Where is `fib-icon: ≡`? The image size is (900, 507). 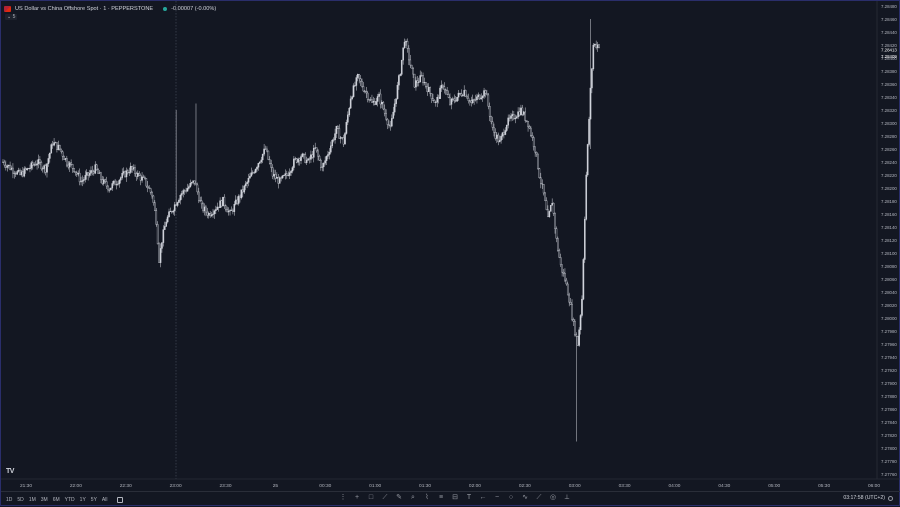 fib-icon: ≡ is located at coordinates (441, 497).